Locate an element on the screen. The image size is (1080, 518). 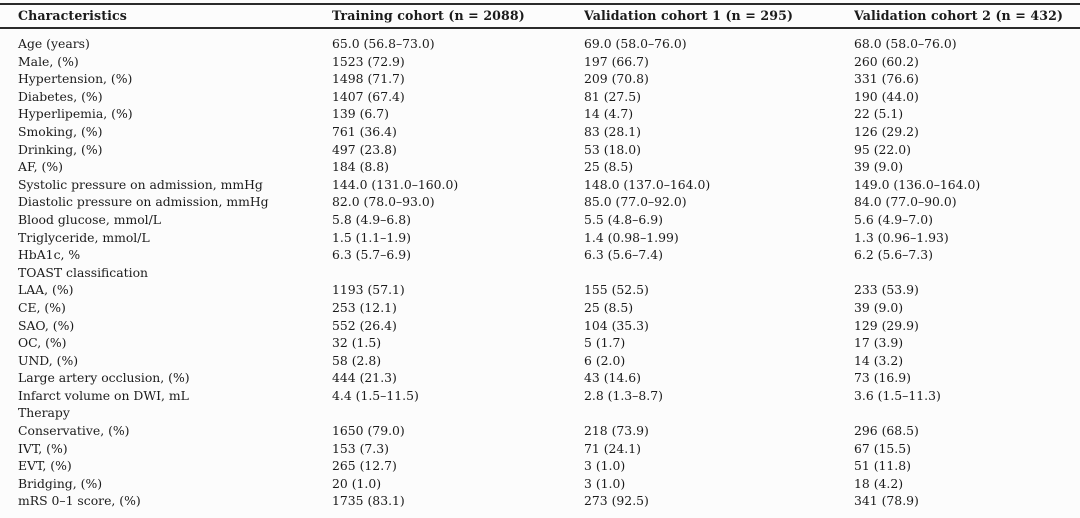
row-value: 69.0 (58.0–76.0) is located at coordinates (635, 43).